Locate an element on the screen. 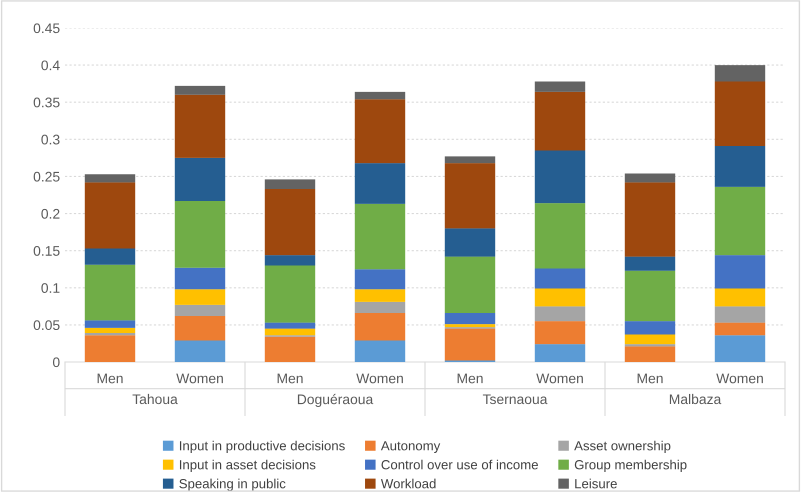  legend-label: Speaking in public is located at coordinates (232, 484).